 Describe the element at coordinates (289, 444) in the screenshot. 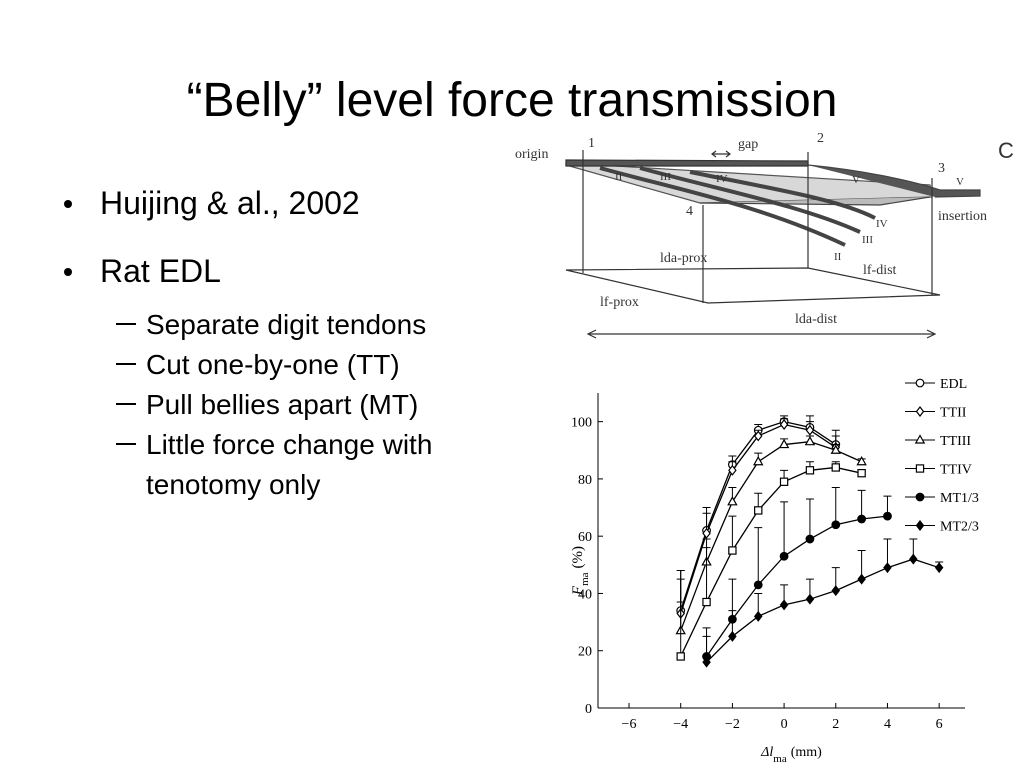

I see `sub-bullet-text: Little force change with` at that location.